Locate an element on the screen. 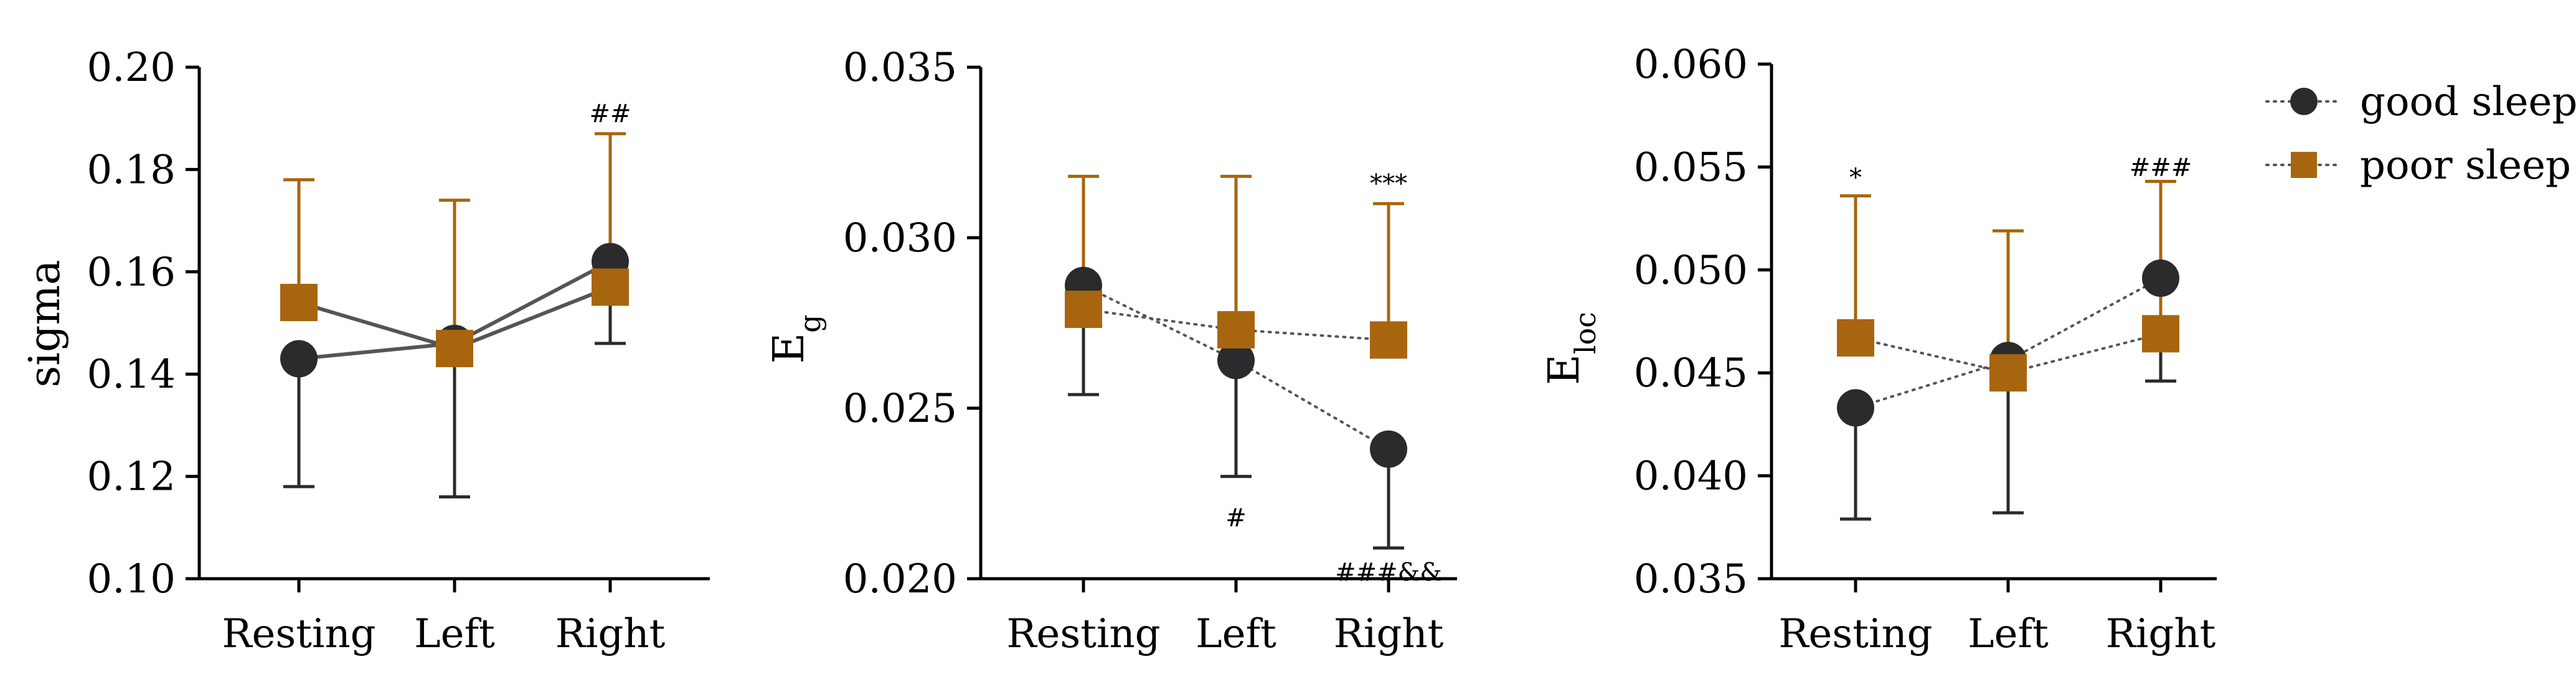 This screenshot has height=682, width=2576. y-axis-label: sigma is located at coordinates (45, 323).